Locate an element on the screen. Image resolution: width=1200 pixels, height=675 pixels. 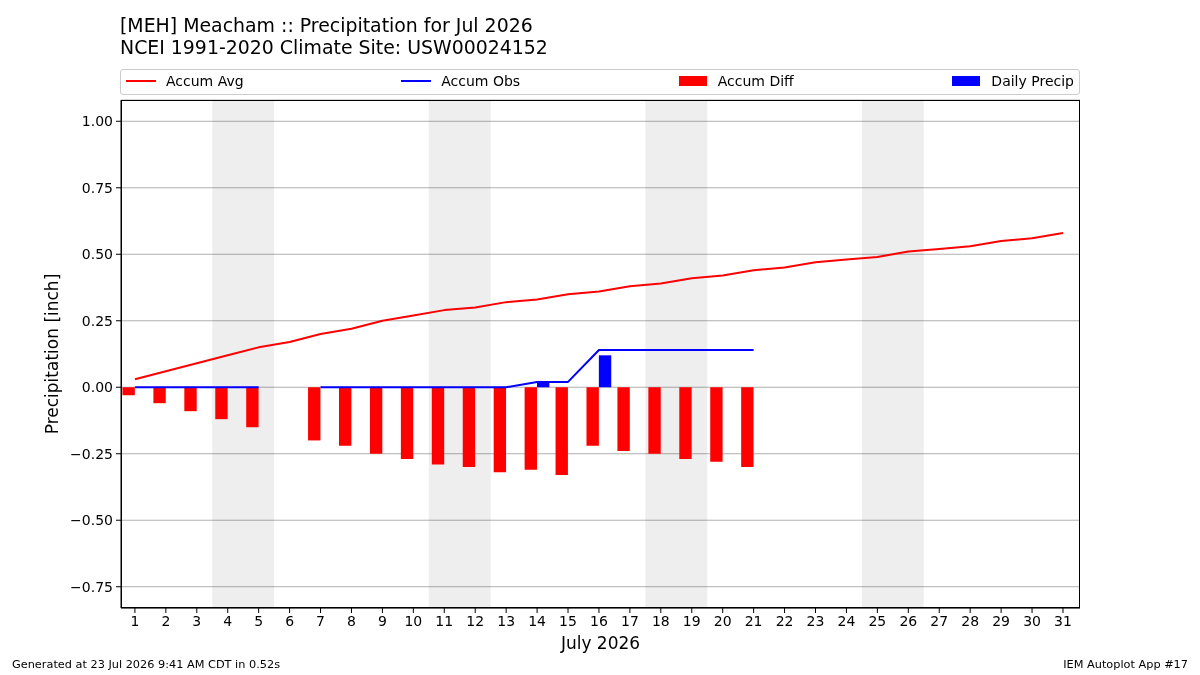
x-tick-label: 4 is located at coordinates (228, 620).